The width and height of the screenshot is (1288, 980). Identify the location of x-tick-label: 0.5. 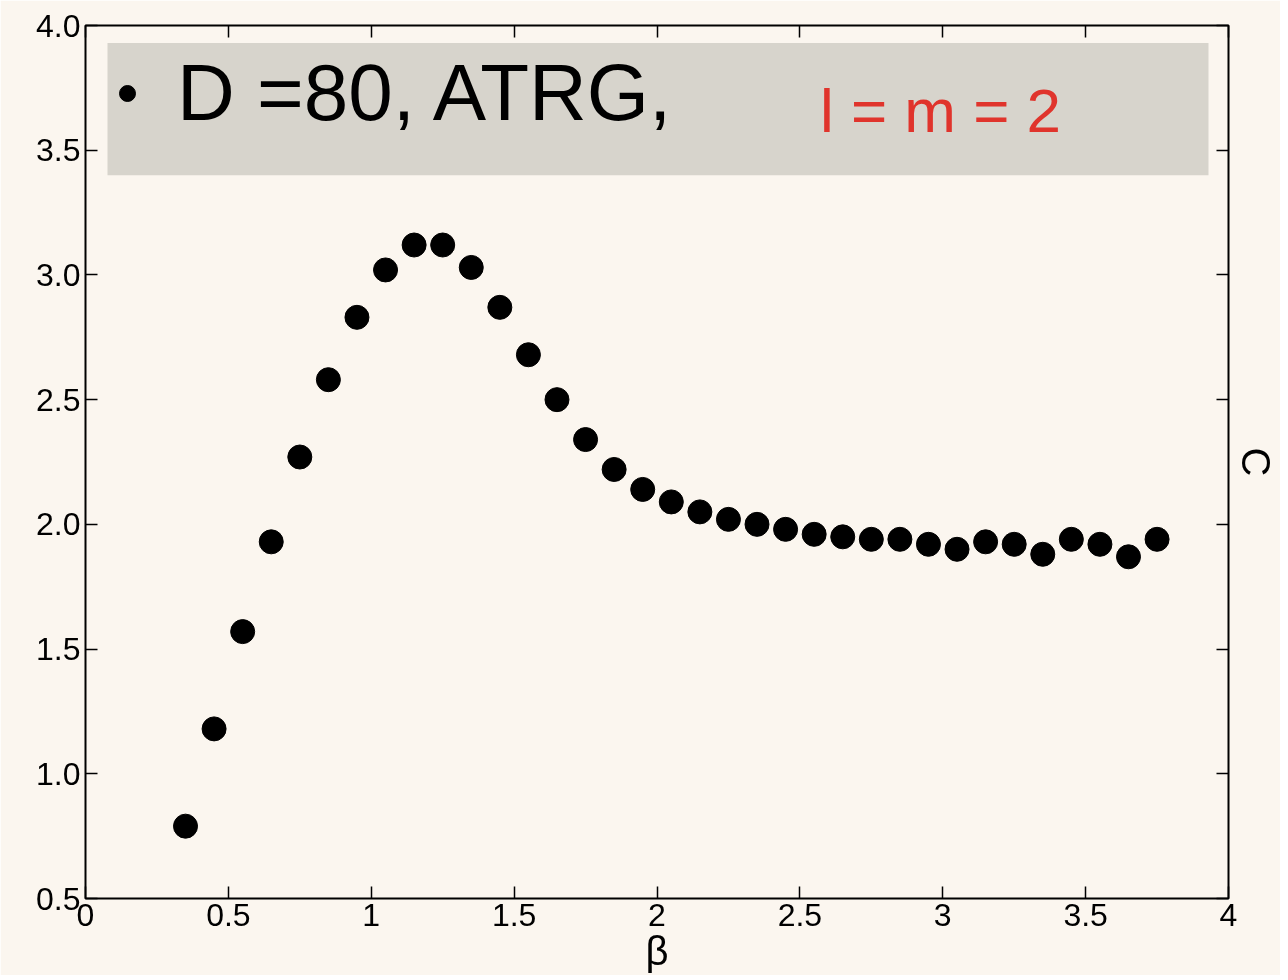
(228, 914).